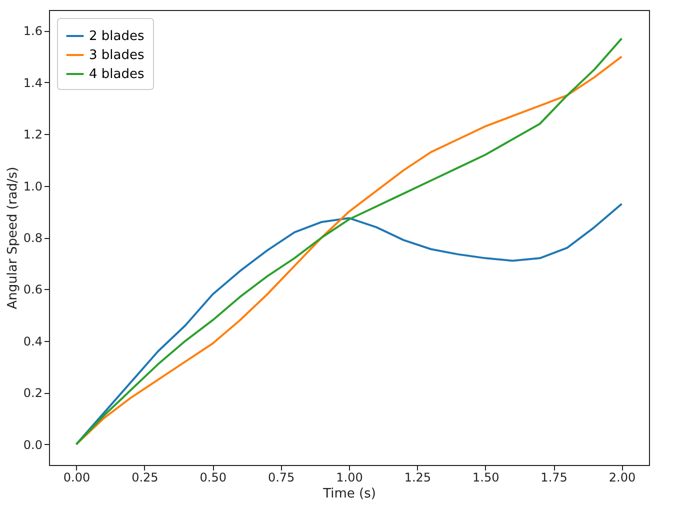 This screenshot has height=527, width=686. Describe the element at coordinates (32, 31) in the screenshot. I see `y-tick-label: 1.6` at that location.